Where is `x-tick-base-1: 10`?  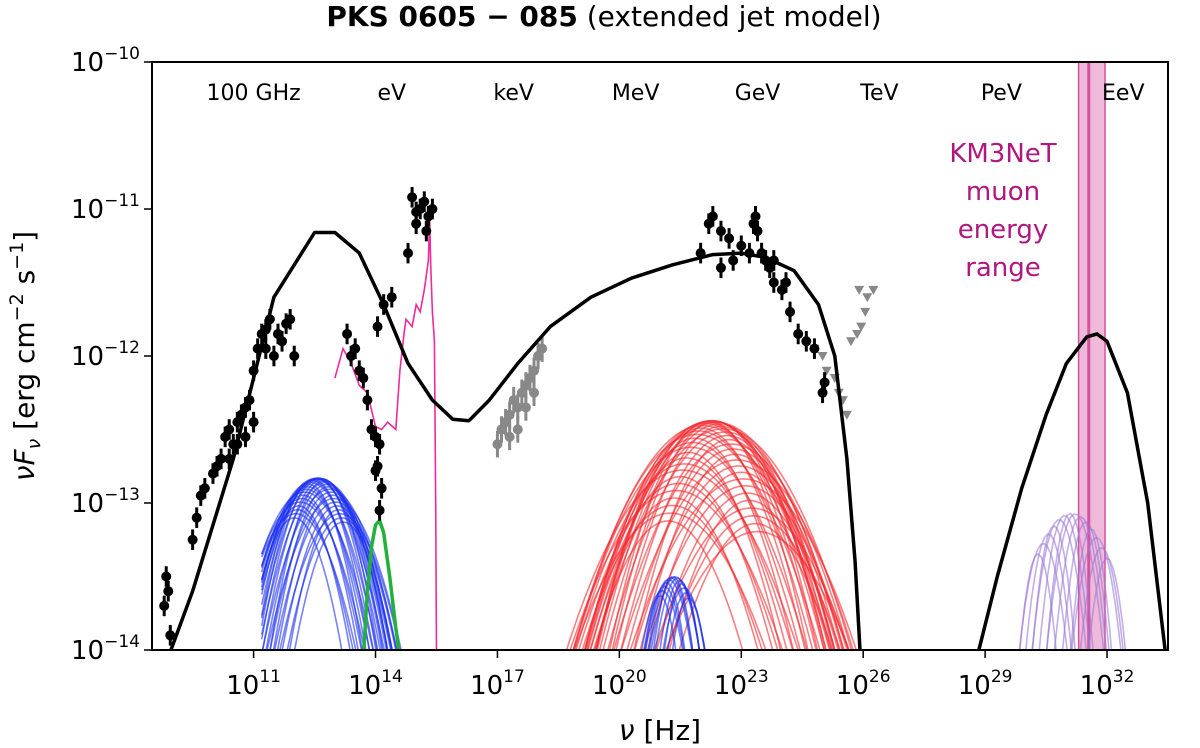 x-tick-base-1: 10 is located at coordinates (364, 686).